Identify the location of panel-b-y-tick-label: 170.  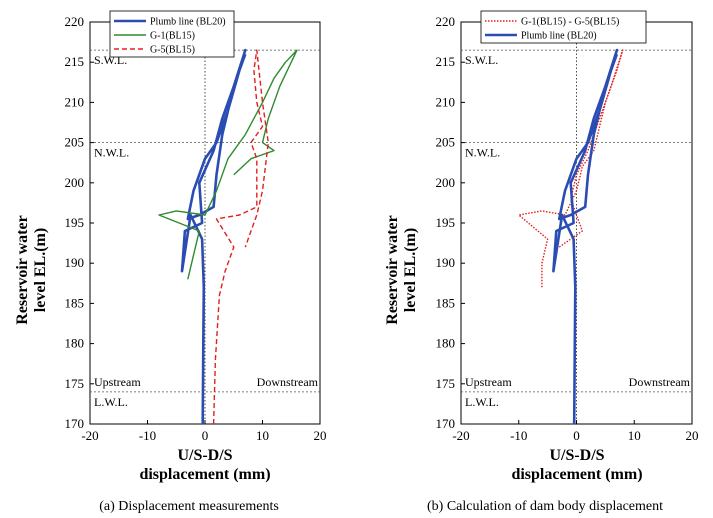
(446, 423).